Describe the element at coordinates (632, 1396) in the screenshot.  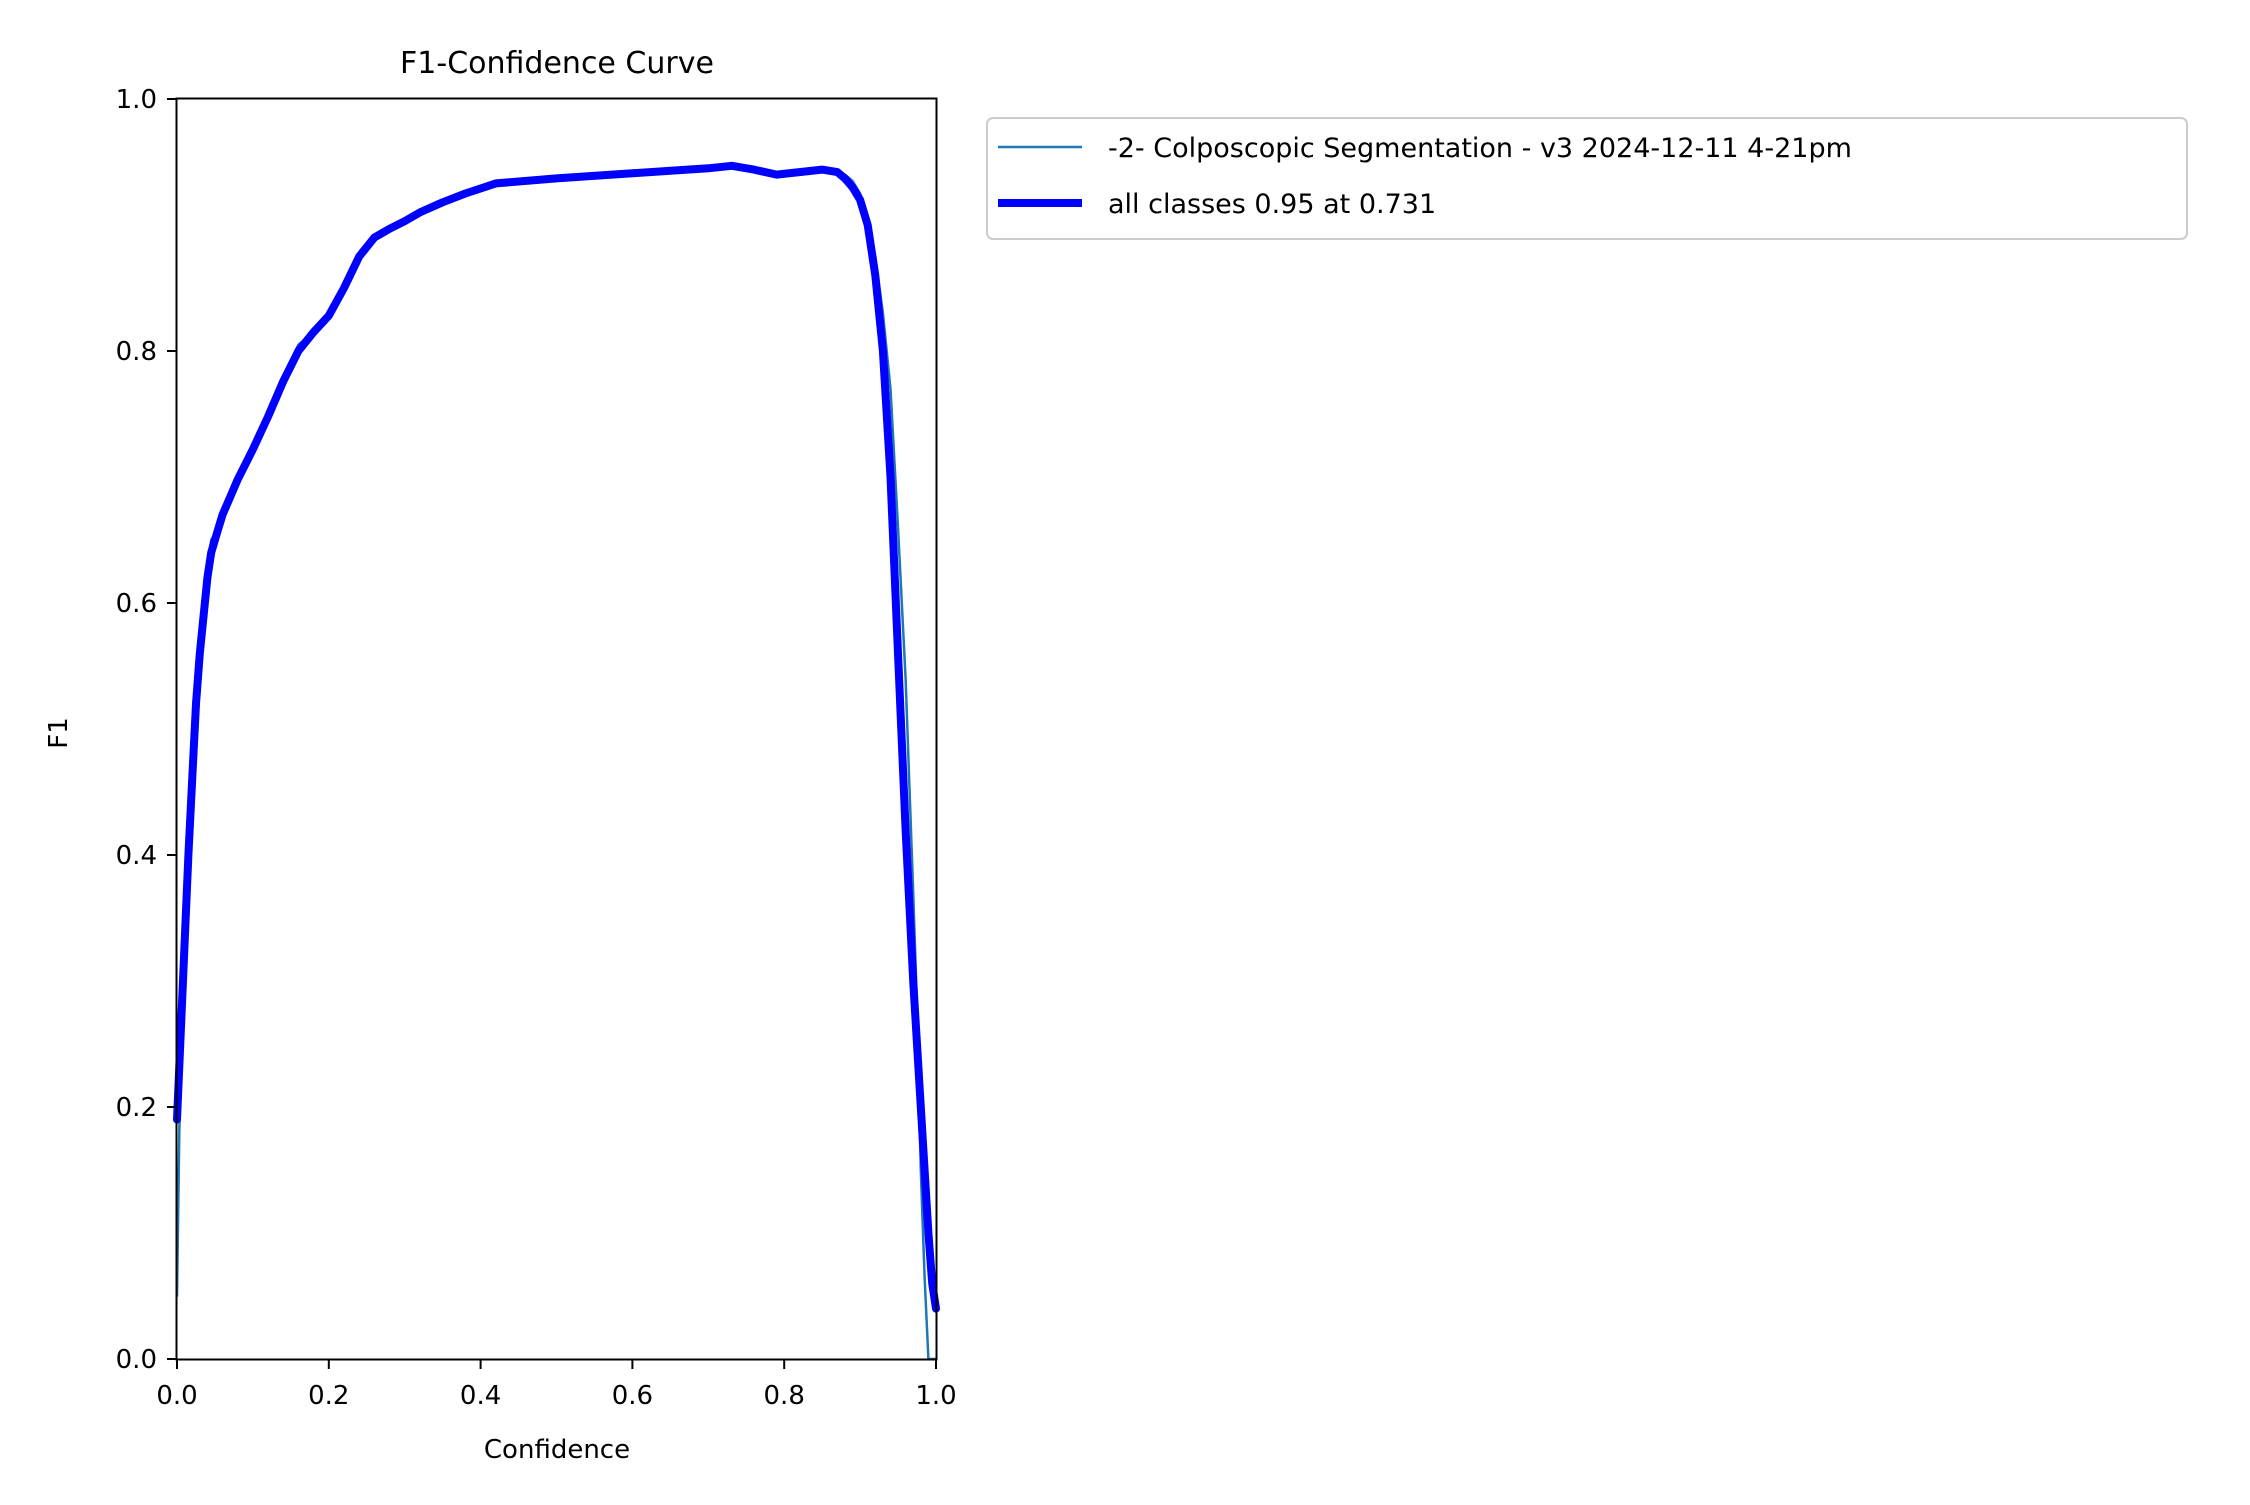
I see `x-tick-label: 0.6` at that location.